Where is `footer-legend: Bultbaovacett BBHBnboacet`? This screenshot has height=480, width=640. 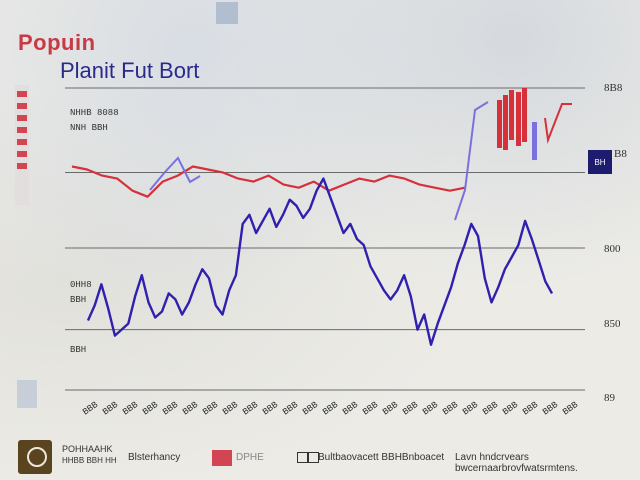
footer-legend: Bultbaovacett BBHBnboacet is located at coordinates (381, 457).